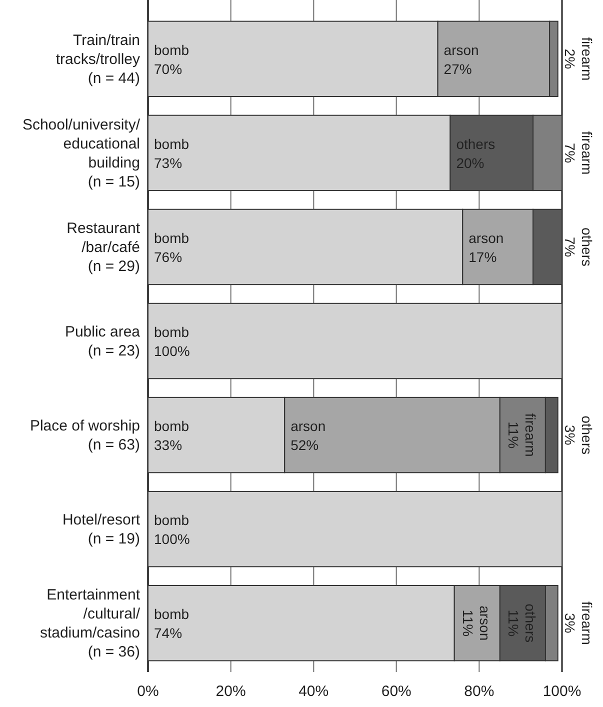  I want to click on data-label: 27%, so click(458, 68).